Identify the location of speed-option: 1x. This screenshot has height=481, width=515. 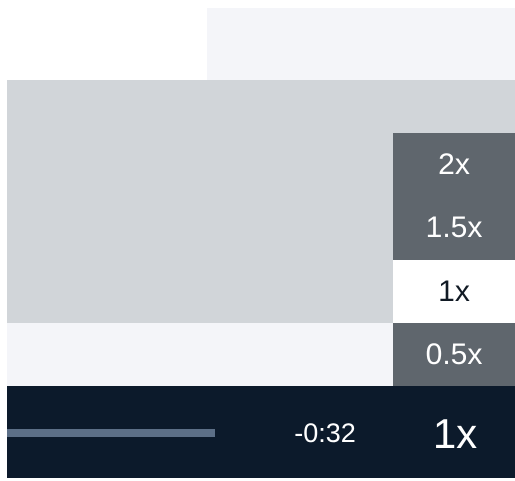
(454, 291).